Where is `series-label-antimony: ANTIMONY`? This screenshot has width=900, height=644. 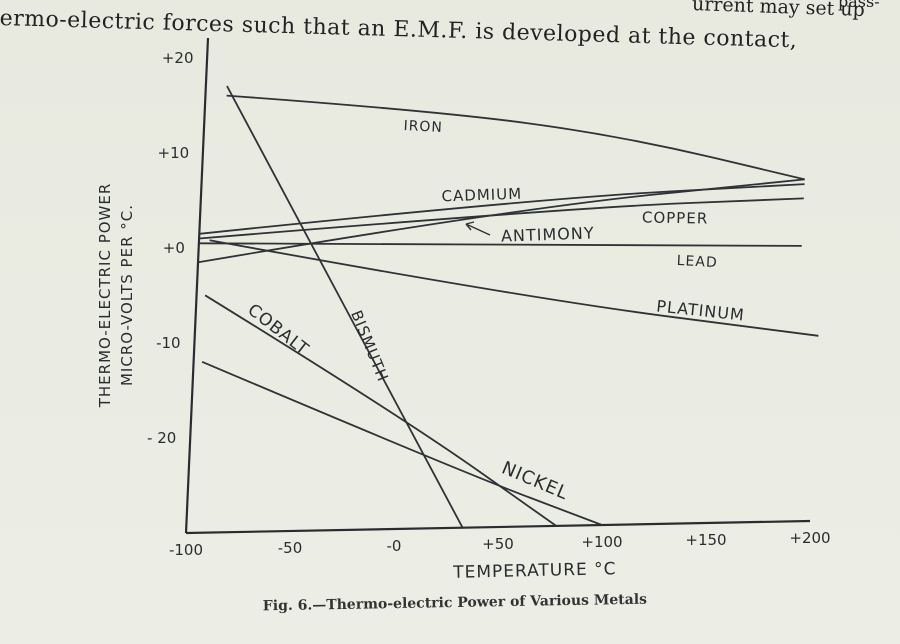
series-label-antimony: ANTIMONY is located at coordinates (548, 234).